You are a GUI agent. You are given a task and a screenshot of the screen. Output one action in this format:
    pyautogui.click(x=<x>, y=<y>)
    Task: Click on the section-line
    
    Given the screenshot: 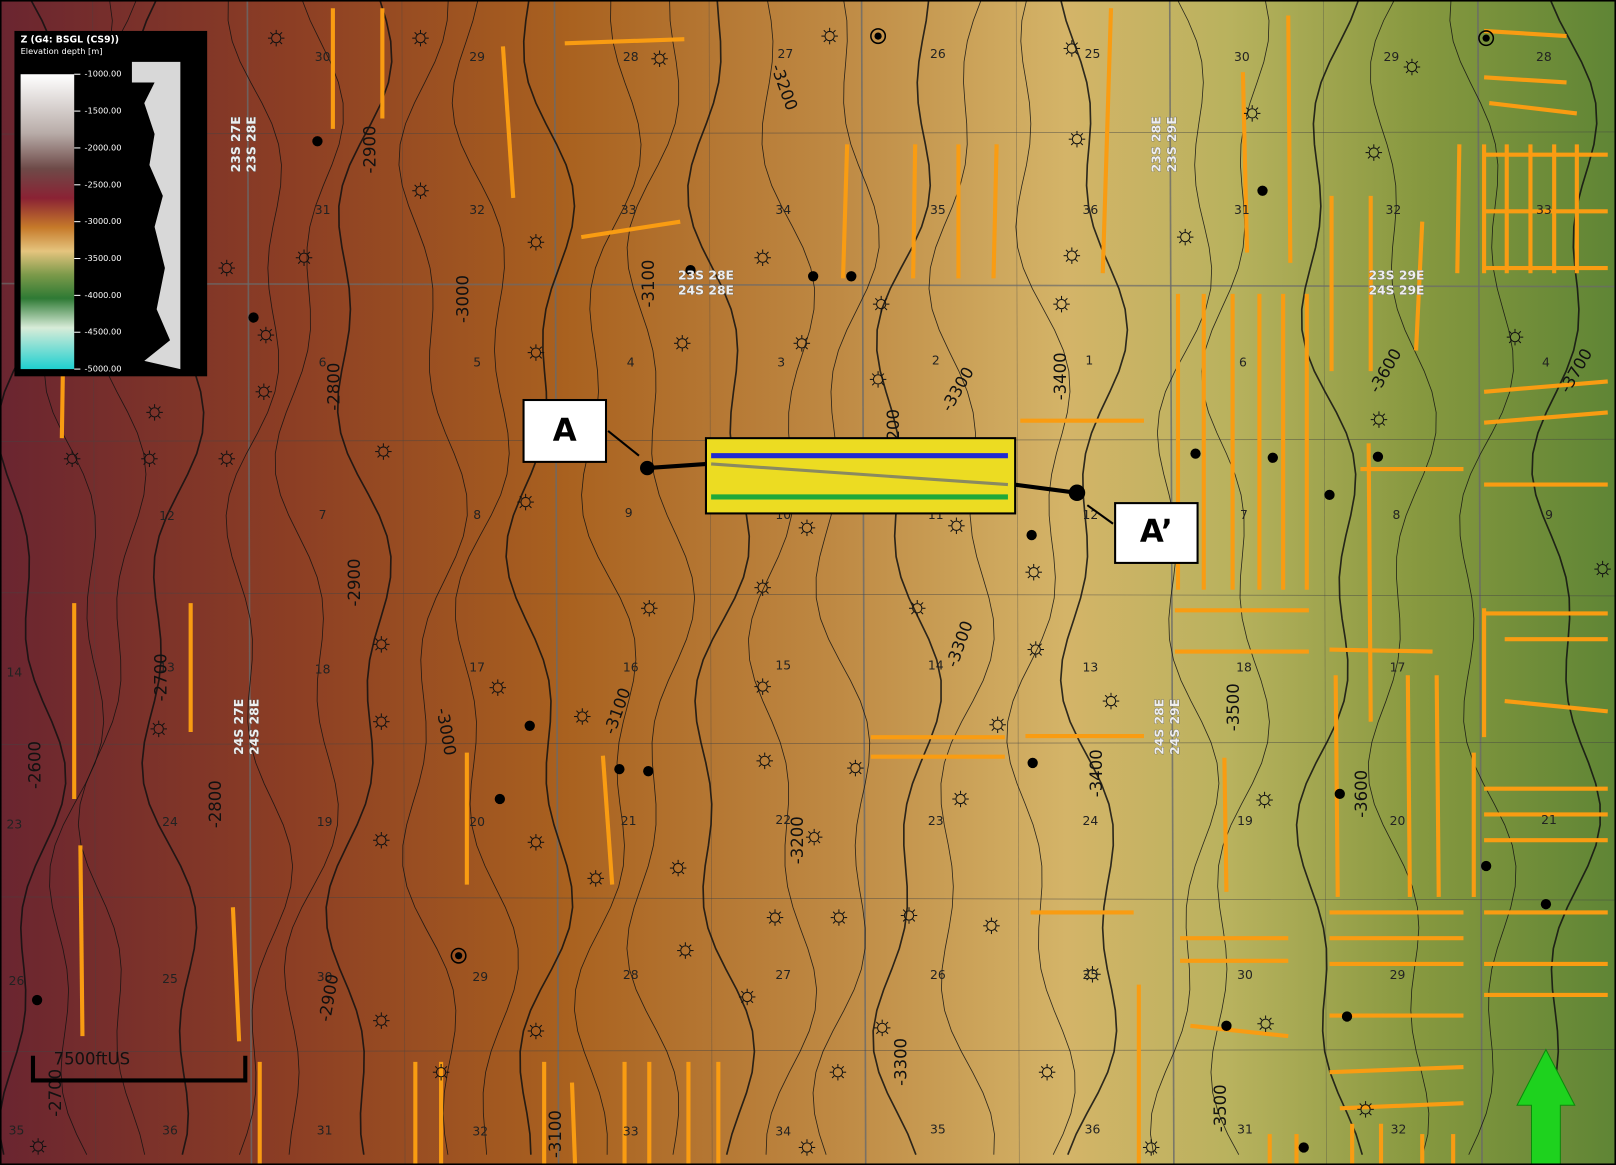 What is the action you would take?
    pyautogui.click(x=1045, y=488)
    